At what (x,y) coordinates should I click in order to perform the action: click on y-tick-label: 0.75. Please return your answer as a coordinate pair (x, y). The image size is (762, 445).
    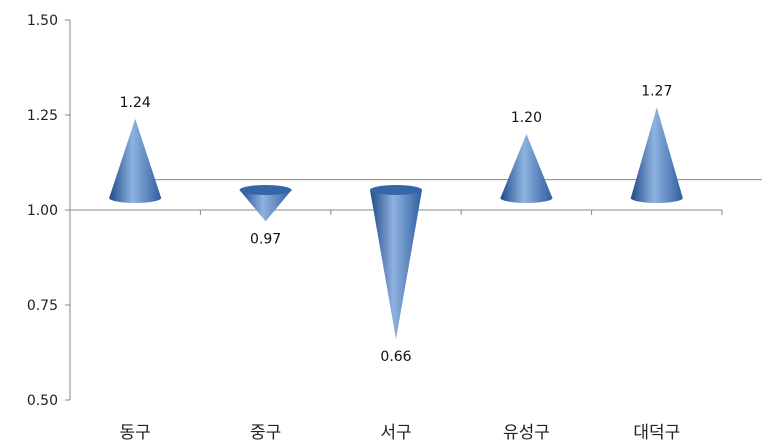
    Looking at the image, I should click on (42, 306).